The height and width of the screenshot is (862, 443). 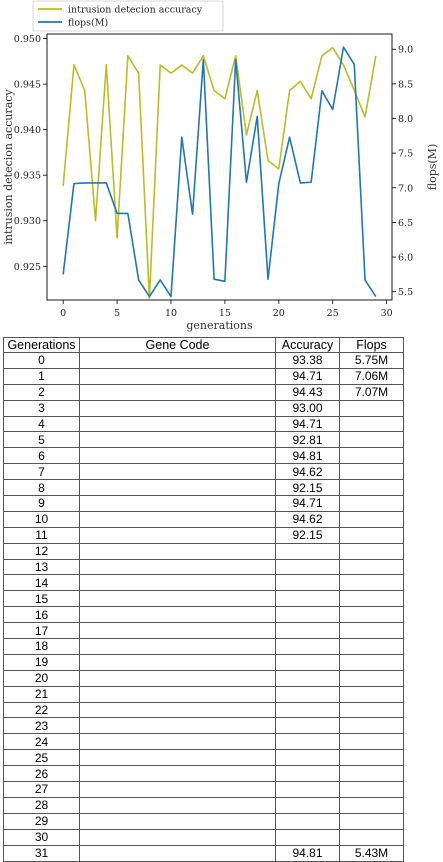 What do you see at coordinates (308, 408) in the screenshot?
I see `cell-accuracy: 93.00` at bounding box center [308, 408].